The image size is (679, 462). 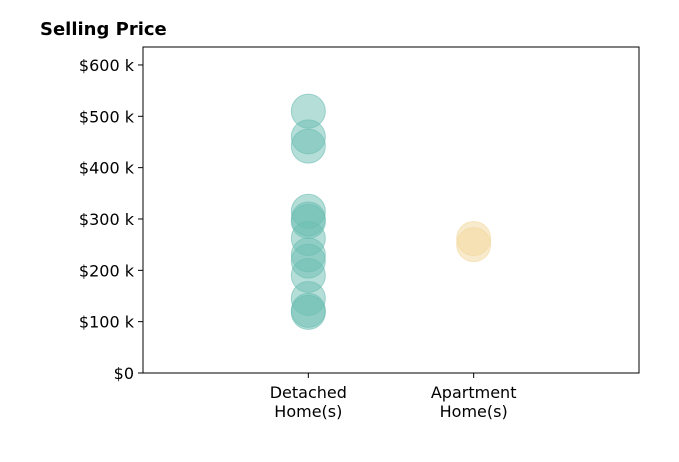 I want to click on y-tick-label: $600 k, so click(x=107, y=65).